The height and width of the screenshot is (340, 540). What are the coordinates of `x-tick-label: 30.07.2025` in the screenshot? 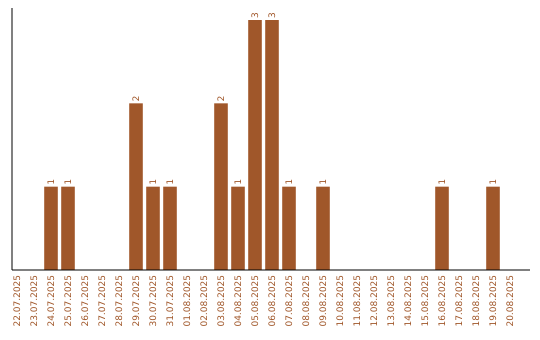 It's located at (154, 301).